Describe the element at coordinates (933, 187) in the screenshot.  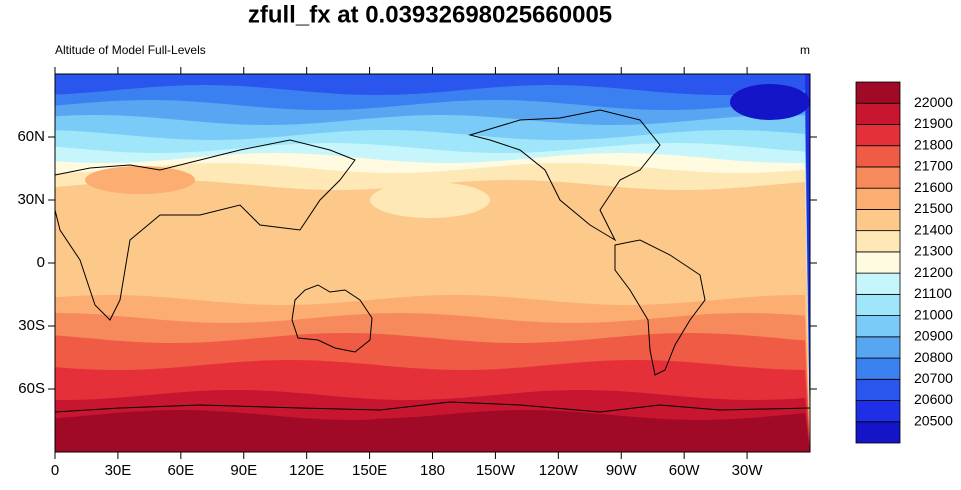
I see `colorbar-label: 21600` at that location.